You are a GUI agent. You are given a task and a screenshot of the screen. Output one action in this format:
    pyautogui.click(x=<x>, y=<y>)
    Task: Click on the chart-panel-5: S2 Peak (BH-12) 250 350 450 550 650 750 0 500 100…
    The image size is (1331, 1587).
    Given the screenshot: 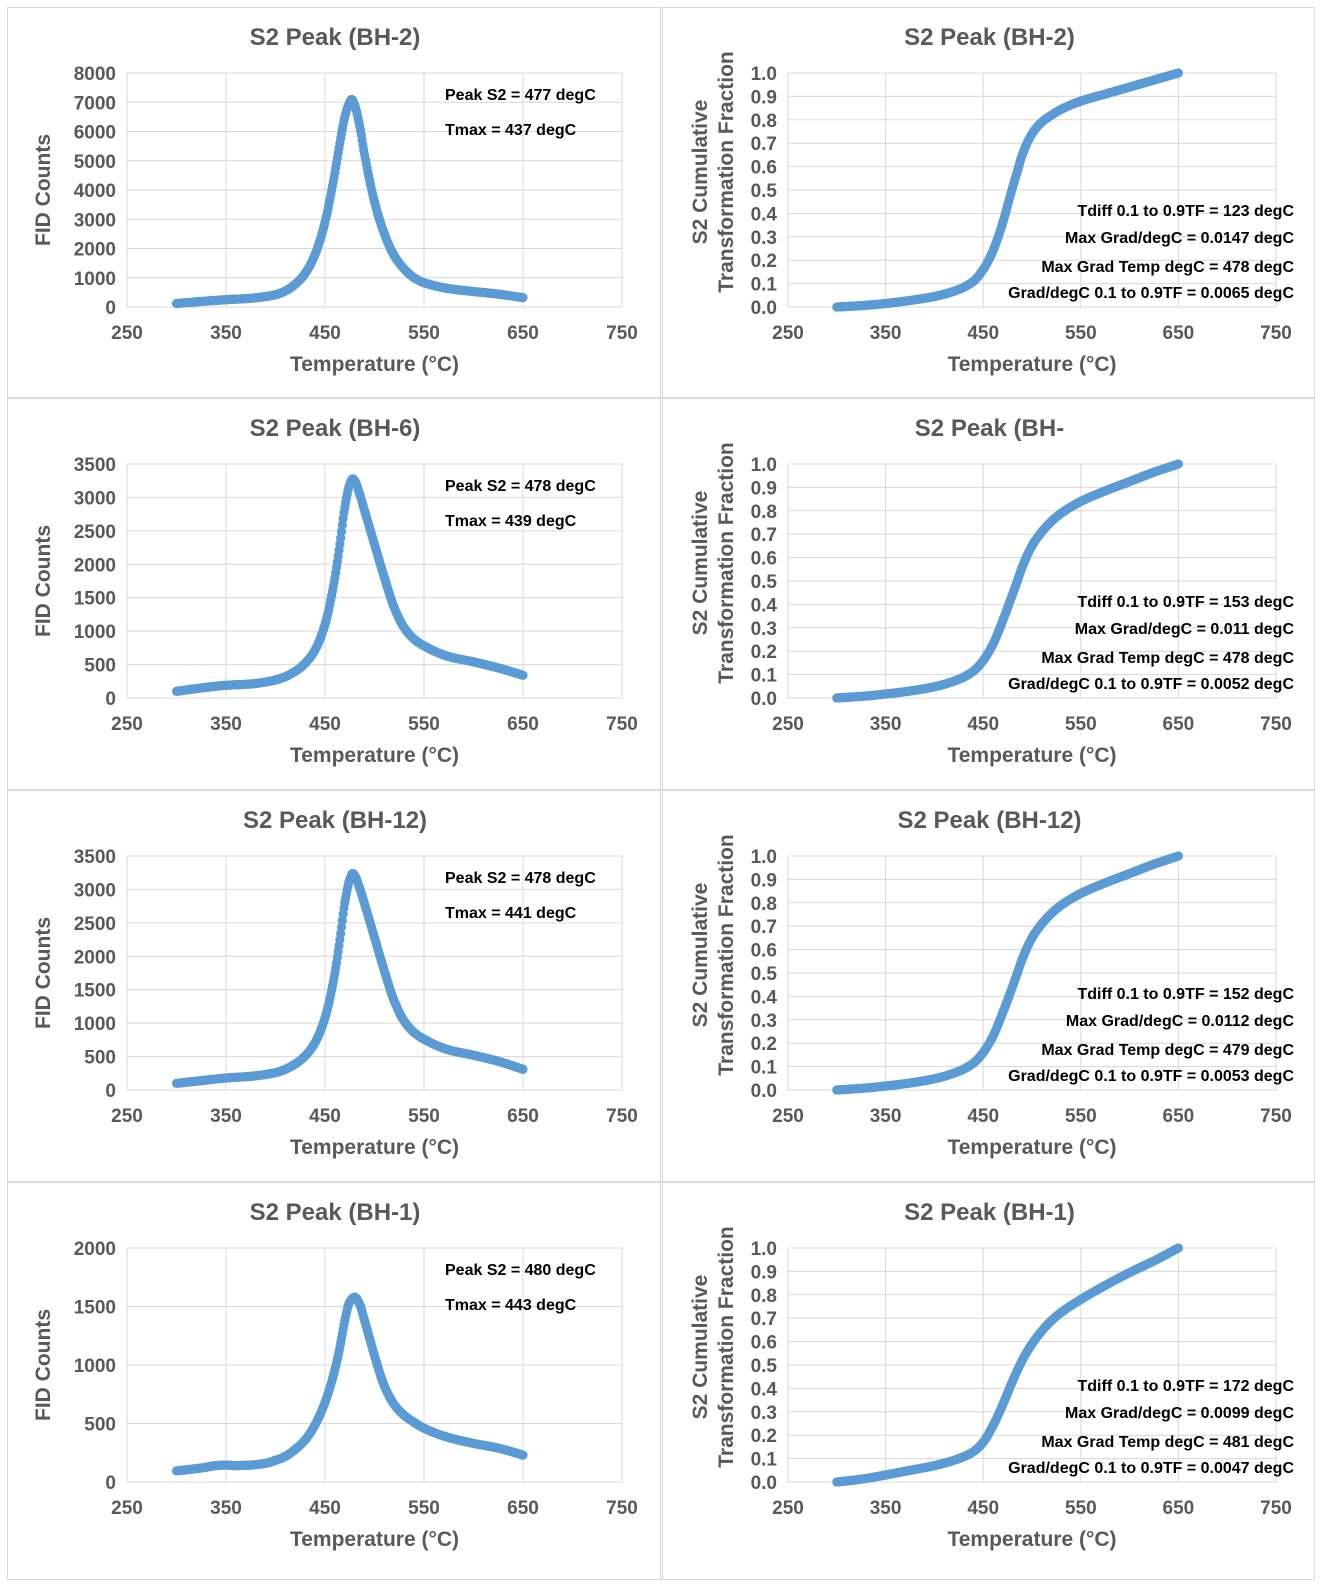 What is the action you would take?
    pyautogui.click(x=334, y=986)
    